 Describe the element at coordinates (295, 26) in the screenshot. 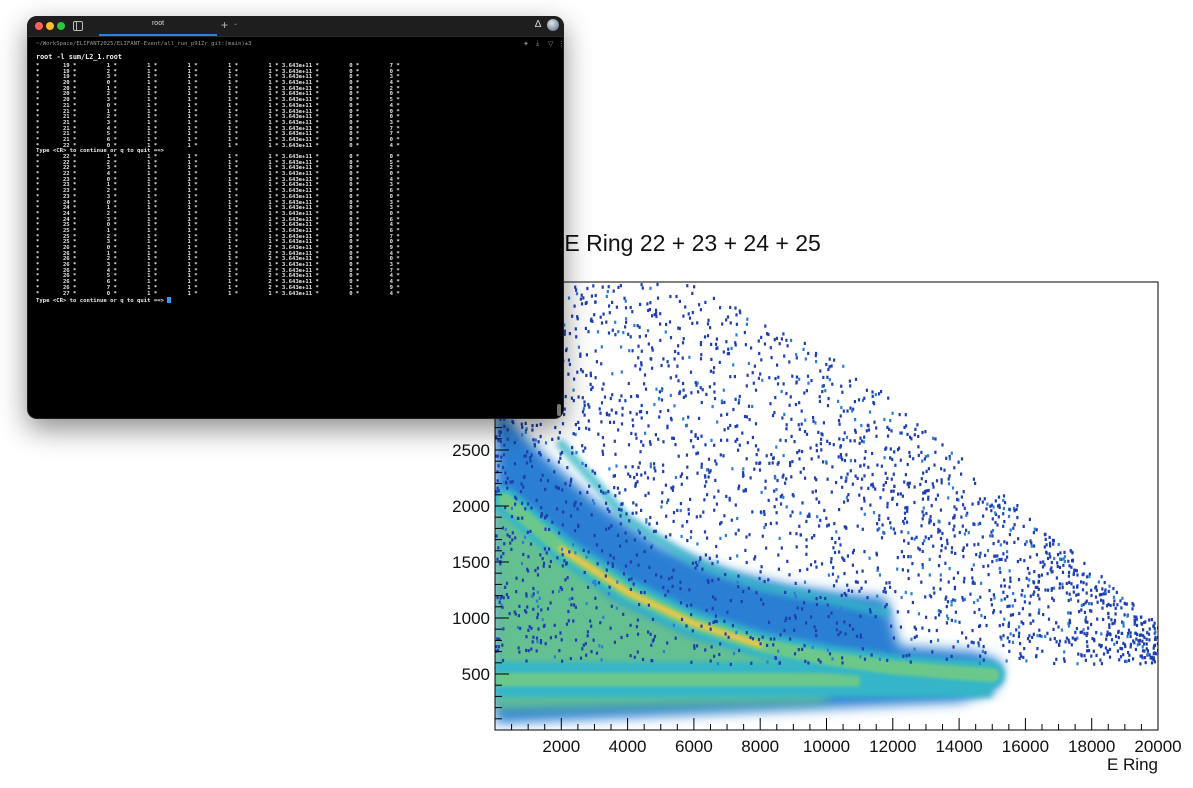

I see `title-bar: root + ⌄ ∆` at that location.